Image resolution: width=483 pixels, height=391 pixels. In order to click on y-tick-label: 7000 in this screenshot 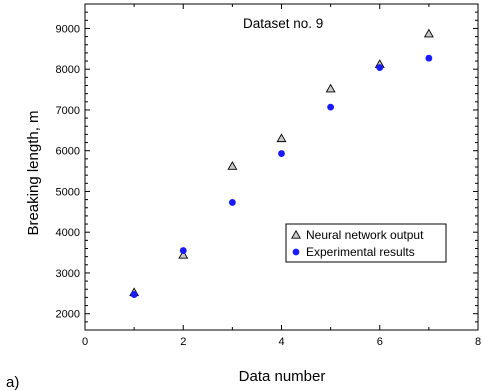, I will do `click(68, 111)`.